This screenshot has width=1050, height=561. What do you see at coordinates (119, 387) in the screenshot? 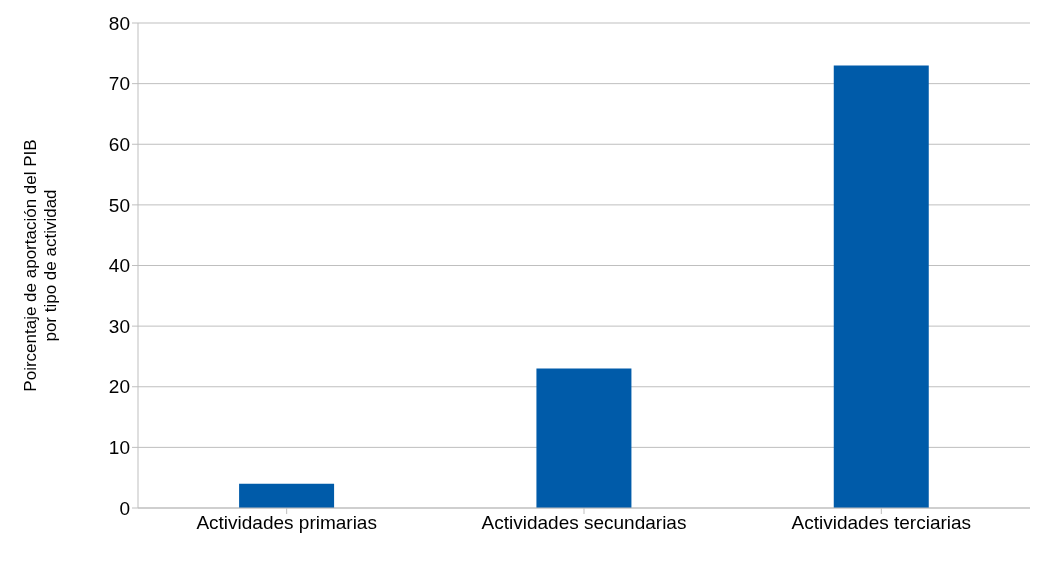
I see `y-tick-label: 20` at bounding box center [119, 387].